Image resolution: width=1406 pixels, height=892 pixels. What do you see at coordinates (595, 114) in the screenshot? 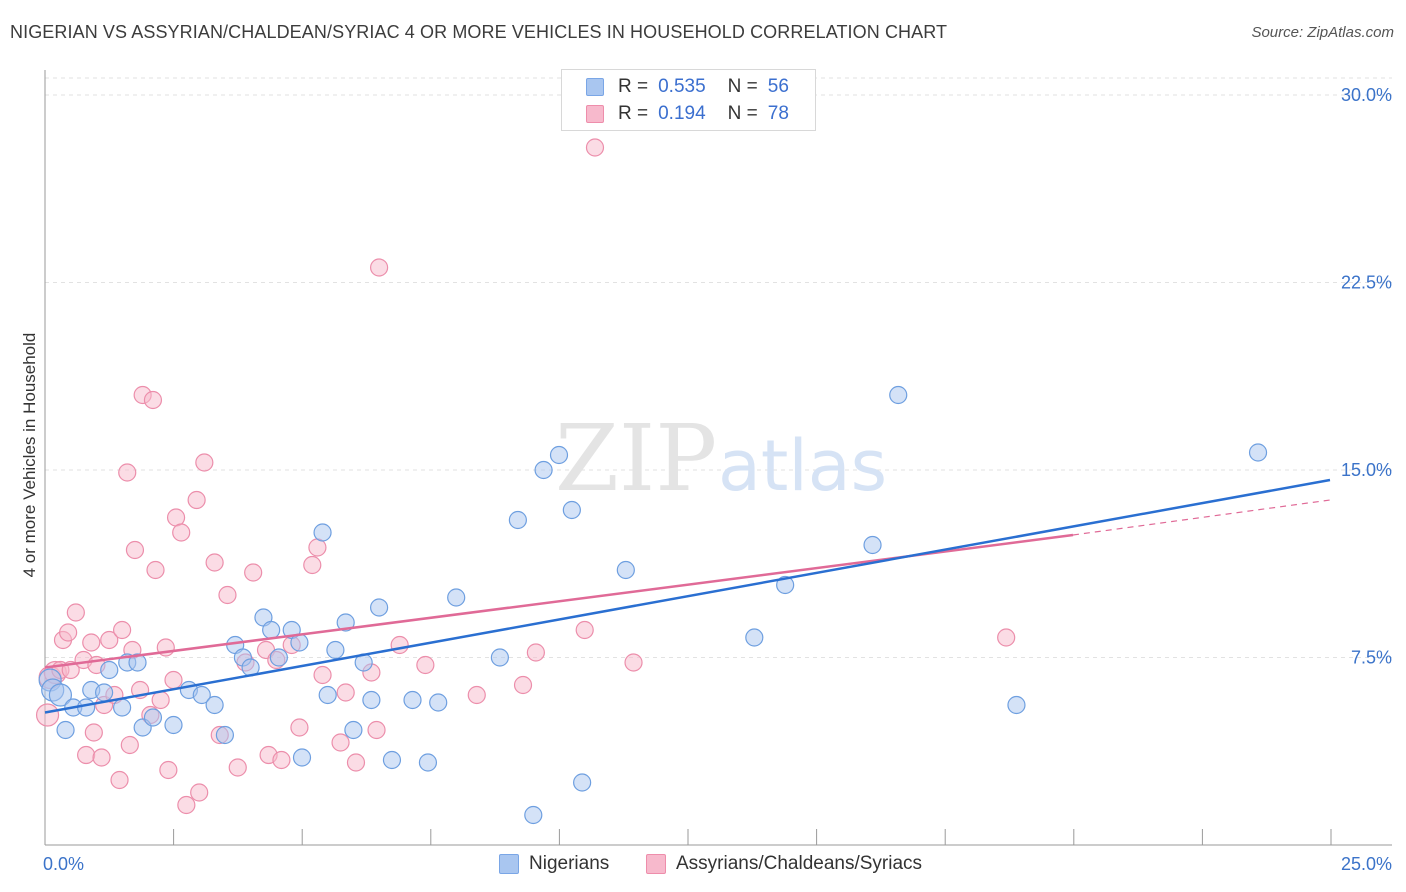
I see `legend-swatch-pink` at bounding box center [595, 114].